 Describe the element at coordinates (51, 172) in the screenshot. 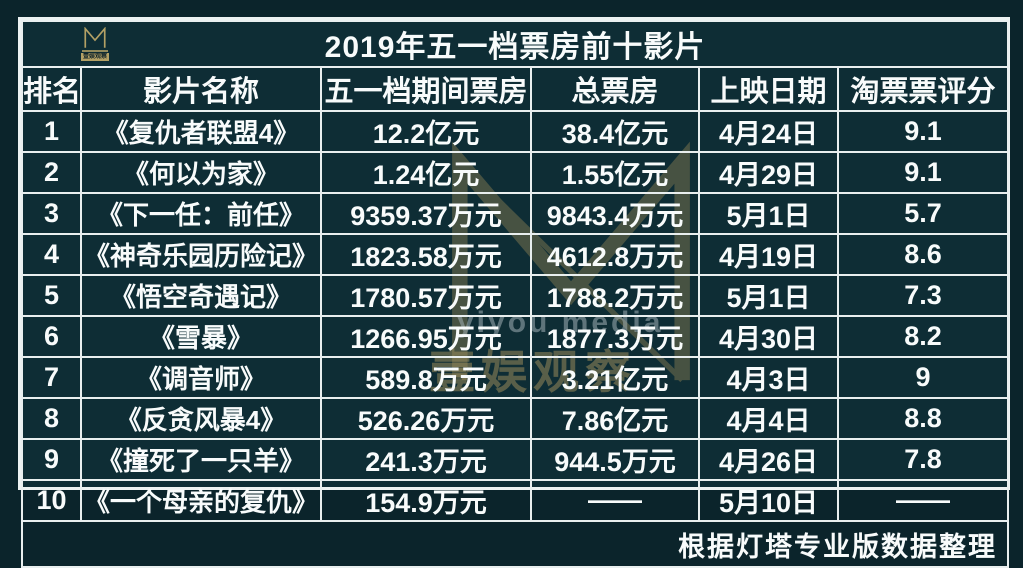

I see `cell-rank: 2` at that location.